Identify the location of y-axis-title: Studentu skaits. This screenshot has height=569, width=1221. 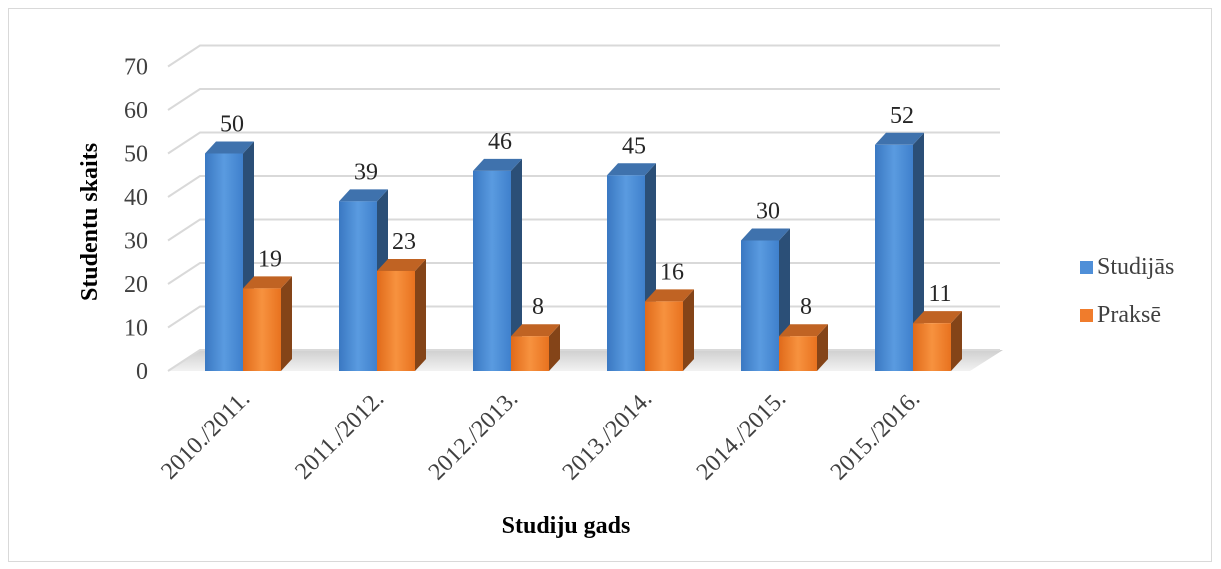
(90, 222).